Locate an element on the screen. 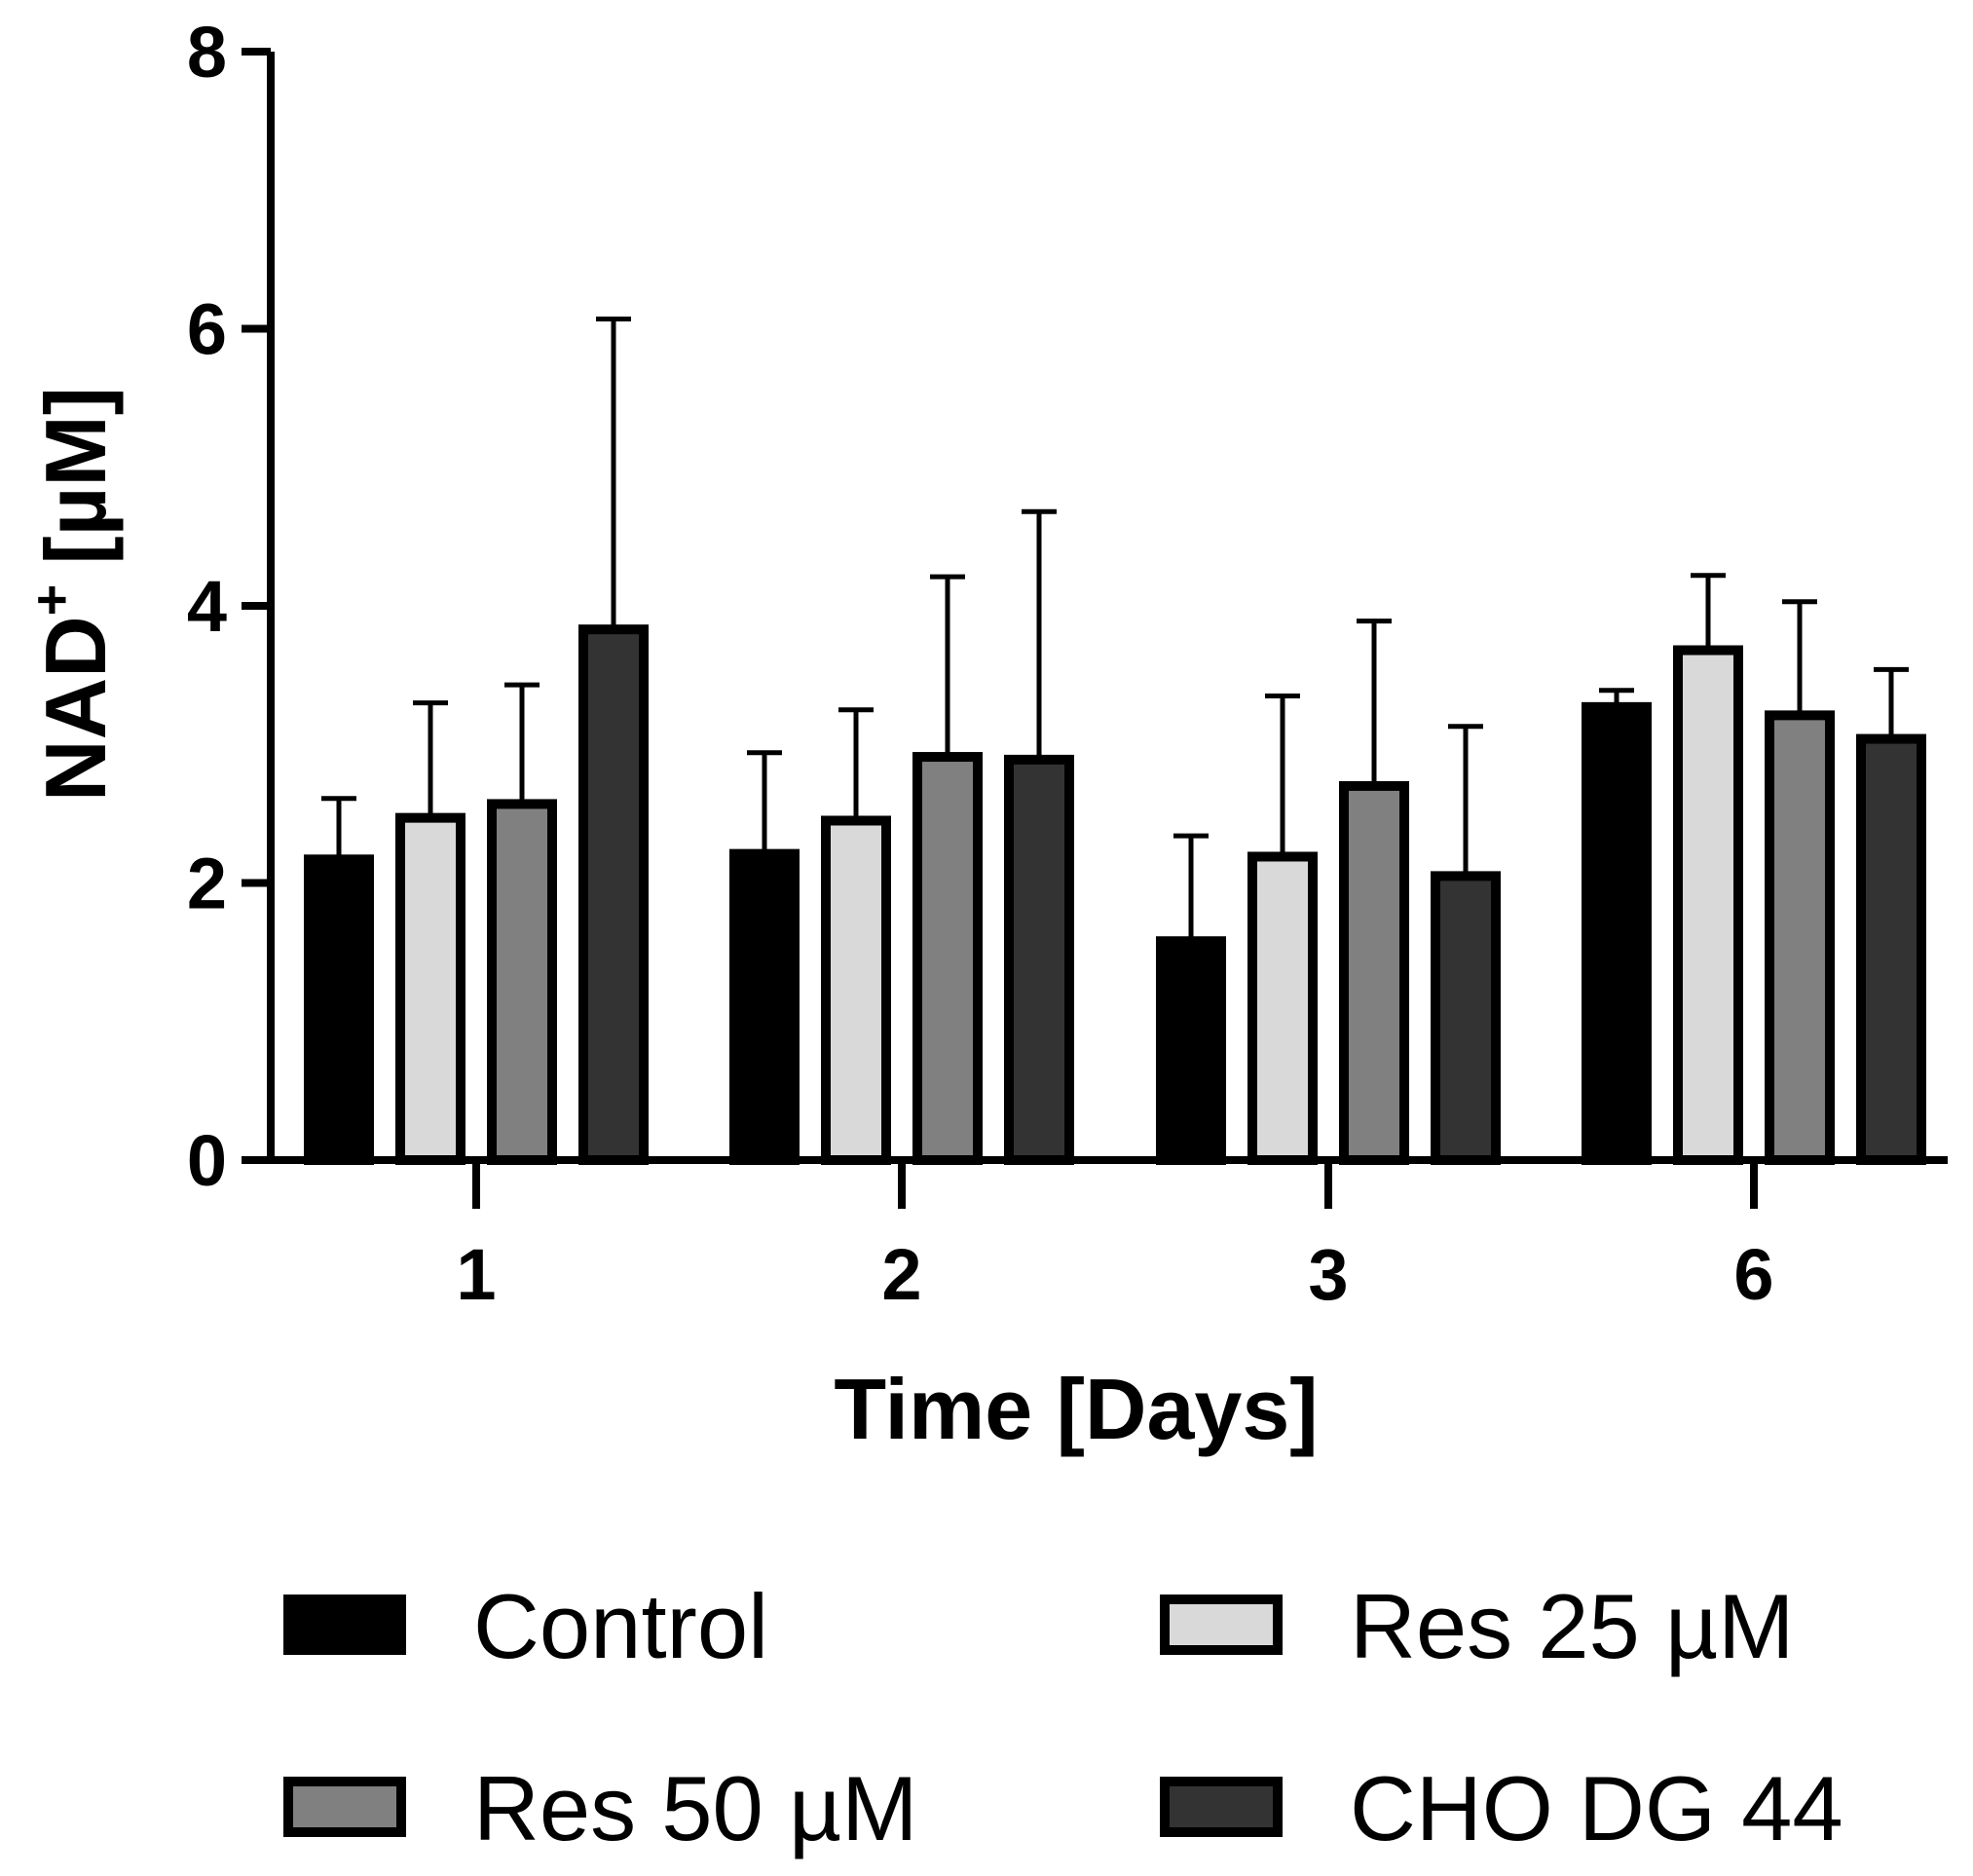 Image resolution: width=1973 pixels, height=1876 pixels. x-tick-label: 3 is located at coordinates (1328, 1275).